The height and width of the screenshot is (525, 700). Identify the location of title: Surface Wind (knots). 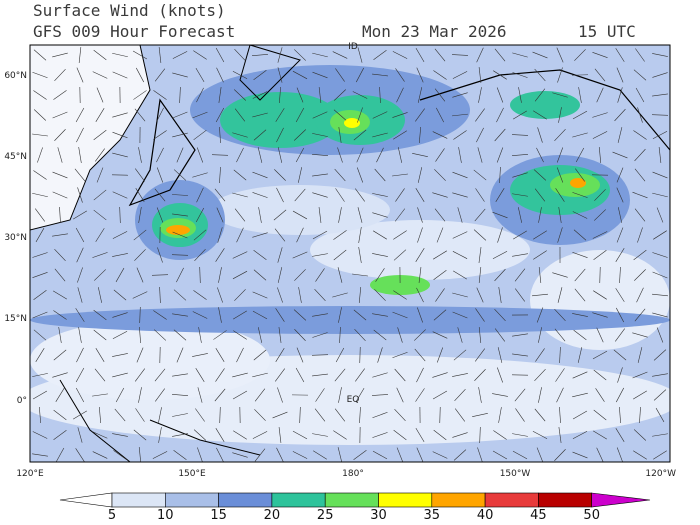
(129, 10).